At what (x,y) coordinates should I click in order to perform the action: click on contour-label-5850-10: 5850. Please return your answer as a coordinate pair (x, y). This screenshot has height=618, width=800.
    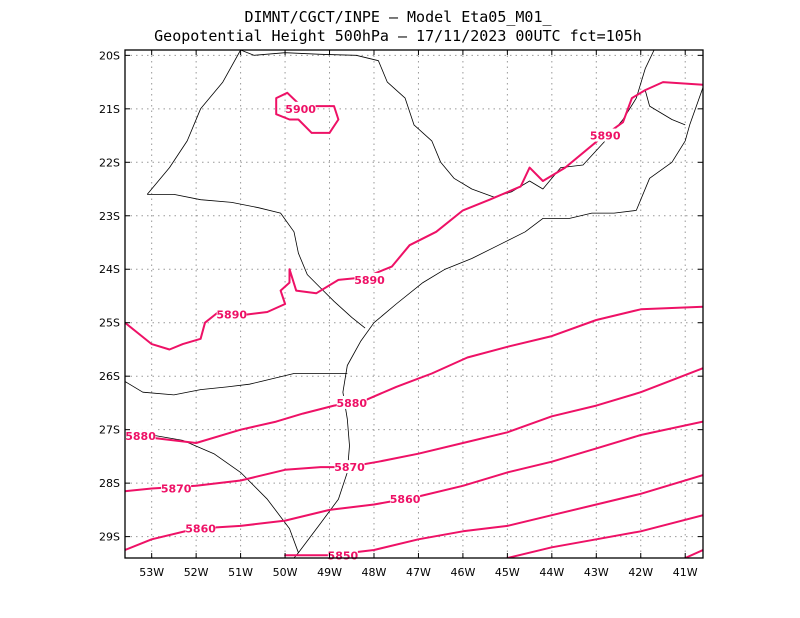
    Looking at the image, I should click on (343, 555).